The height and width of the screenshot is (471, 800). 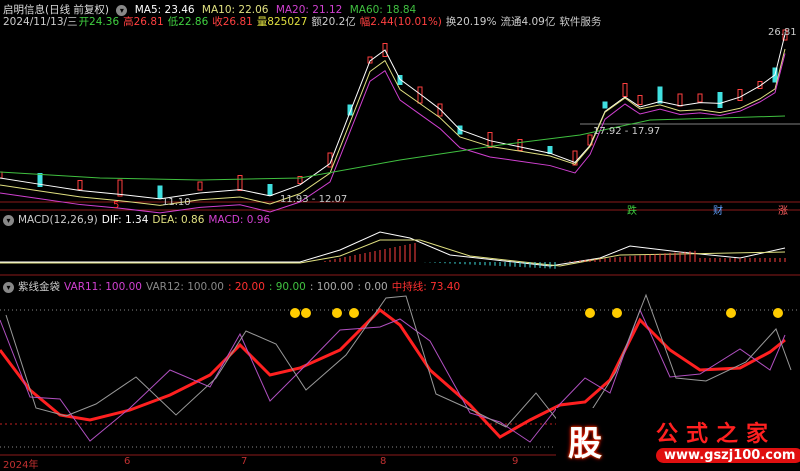 What do you see at coordinates (627, 131) in the screenshot?
I see `range-label-2: 17.92 - 17.97` at bounding box center [627, 131].